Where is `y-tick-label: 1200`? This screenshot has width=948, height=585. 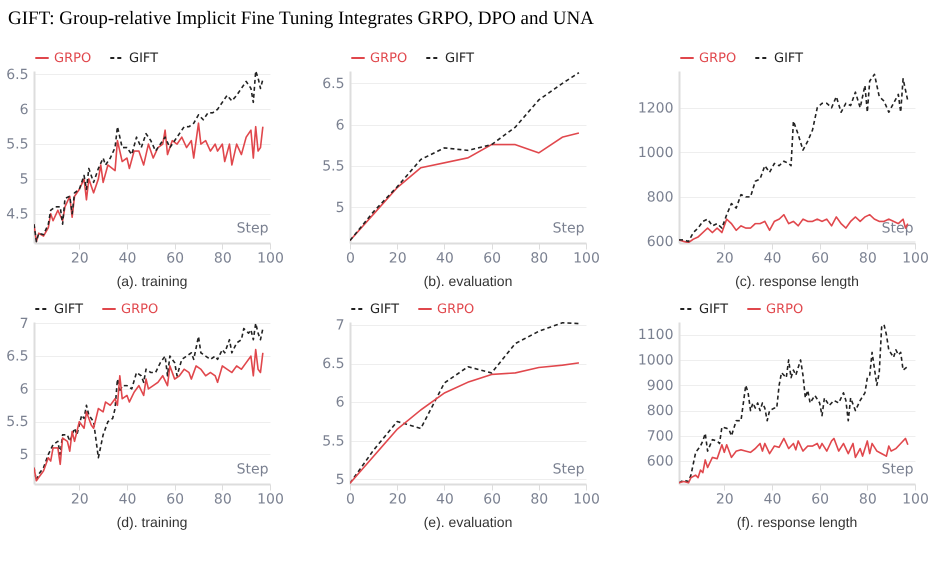
y-tick-label: 1200 is located at coordinates (656, 108).